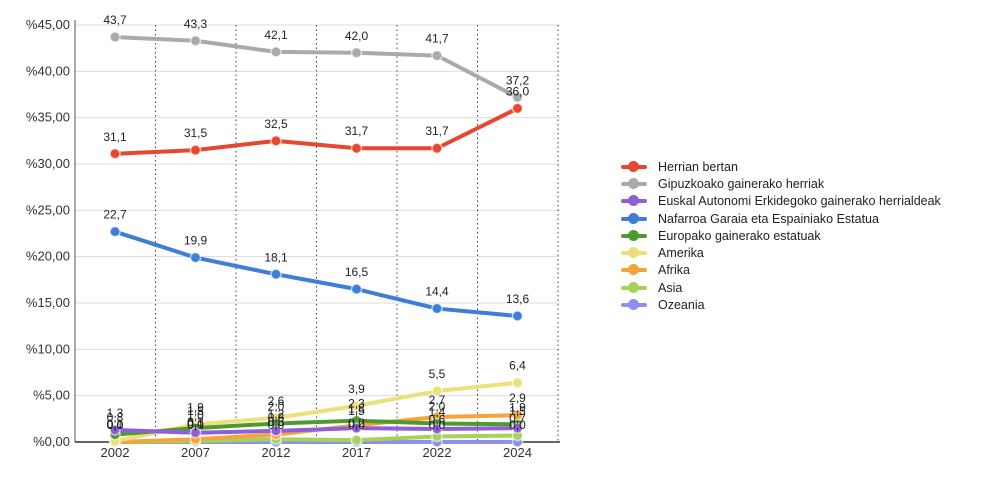  Describe the element at coordinates (48, 117) in the screenshot. I see `y-tick-label: %35,00` at that location.